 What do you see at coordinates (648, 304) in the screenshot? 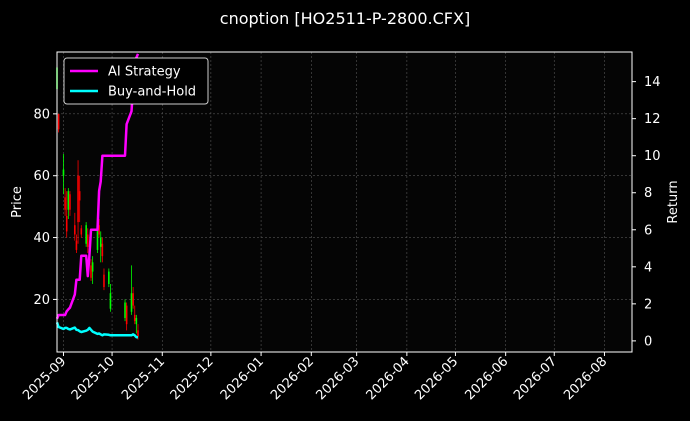
I see `y-right-tick-label: 2` at bounding box center [648, 304].